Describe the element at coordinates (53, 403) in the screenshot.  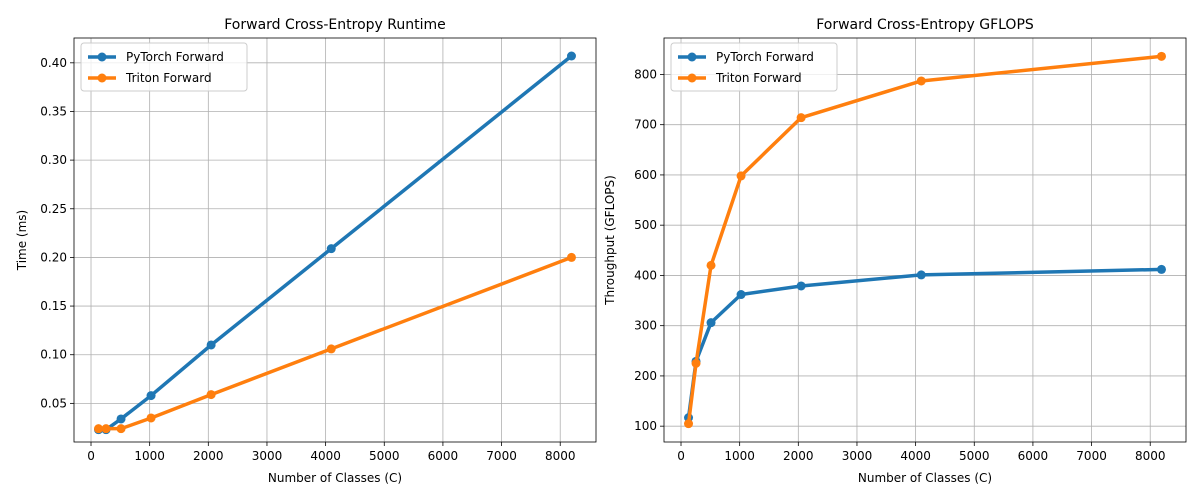
I see `y-tick-label: 0.05` at that location.